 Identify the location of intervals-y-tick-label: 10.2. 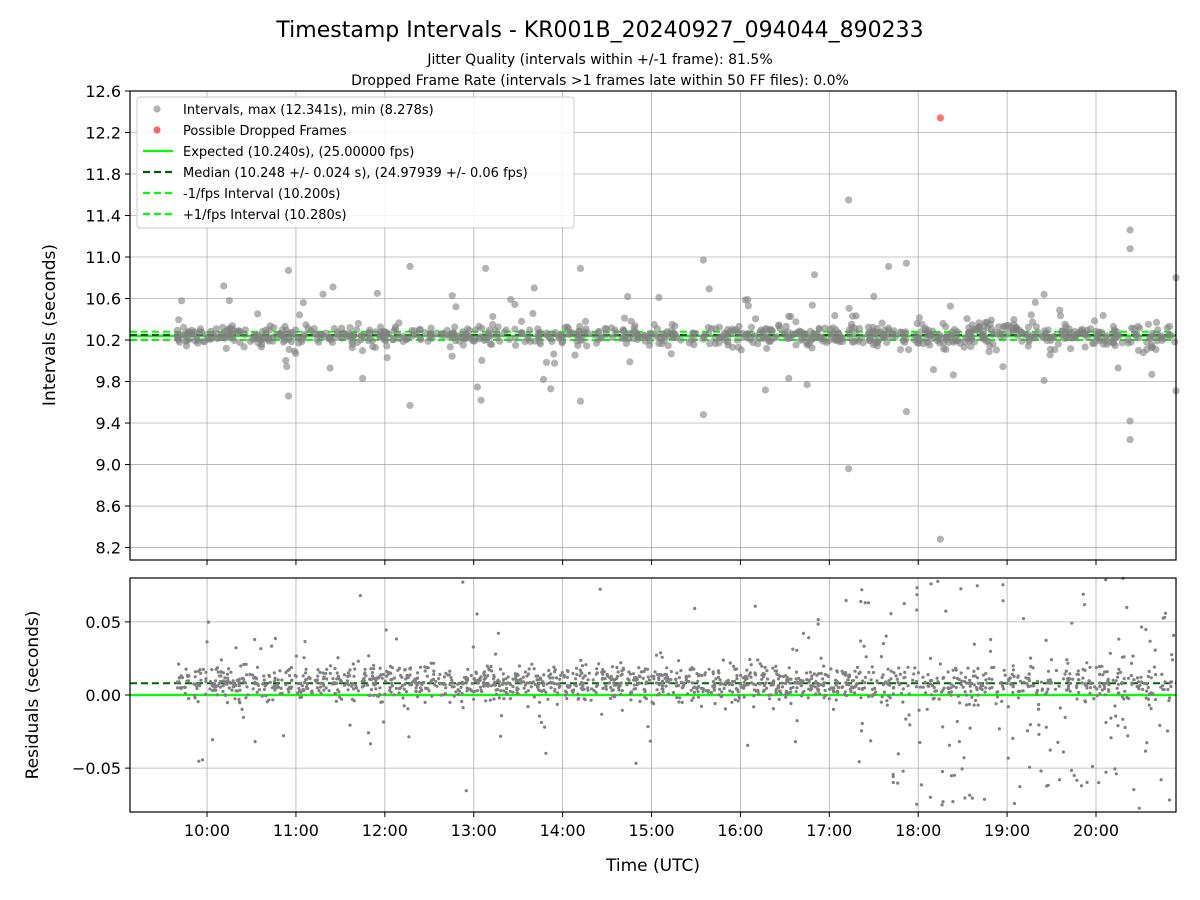
(103, 340).